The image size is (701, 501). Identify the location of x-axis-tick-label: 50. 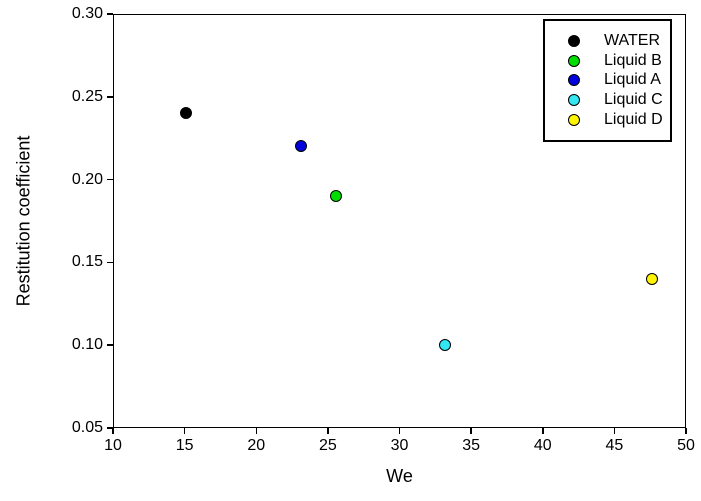
(686, 445).